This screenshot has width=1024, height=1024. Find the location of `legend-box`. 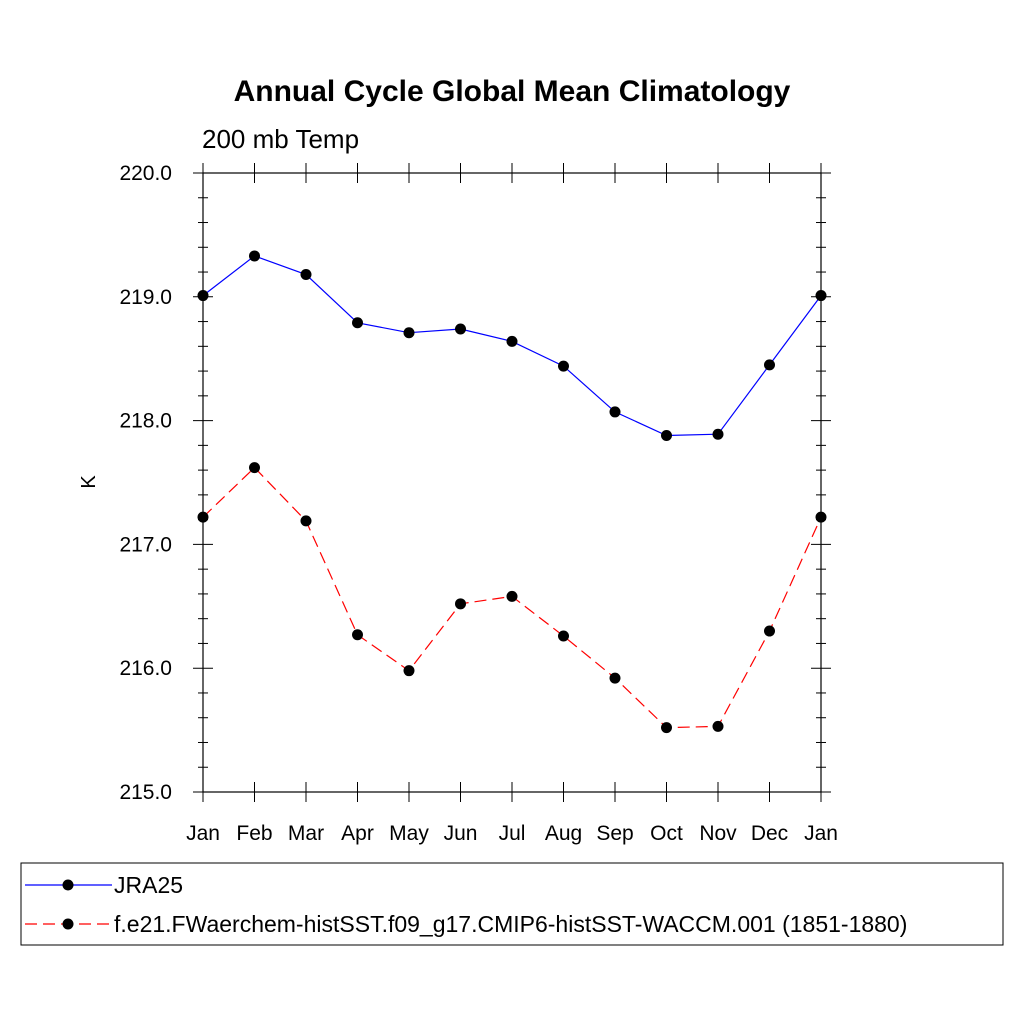

legend-box is located at coordinates (512, 904).